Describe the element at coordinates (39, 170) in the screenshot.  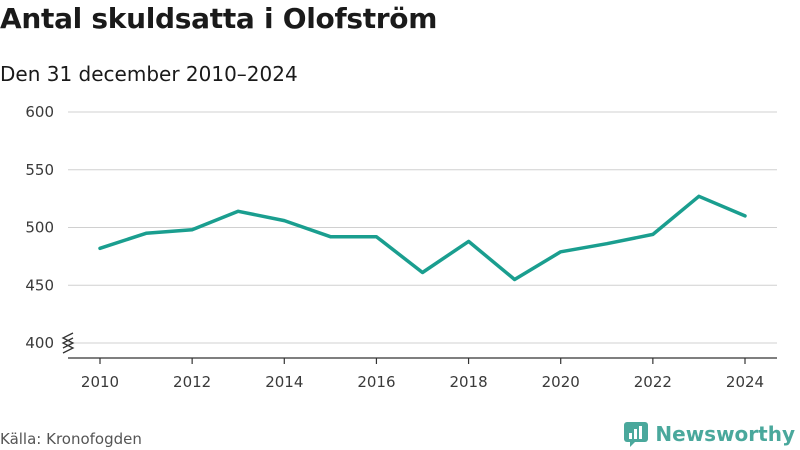
I see `y-tick-label-550: 550` at that location.